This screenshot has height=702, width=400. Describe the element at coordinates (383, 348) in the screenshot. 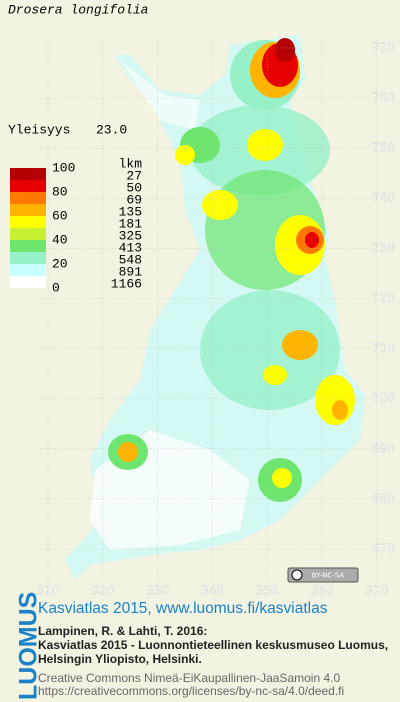

I see `y-tick-label: 710` at that location.